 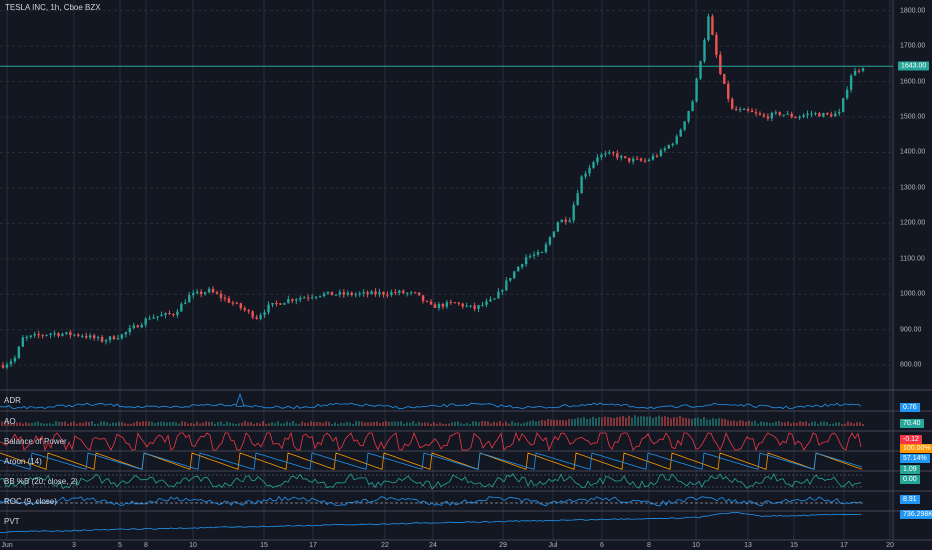 I want to click on indicator-line, so click(x=431, y=501).